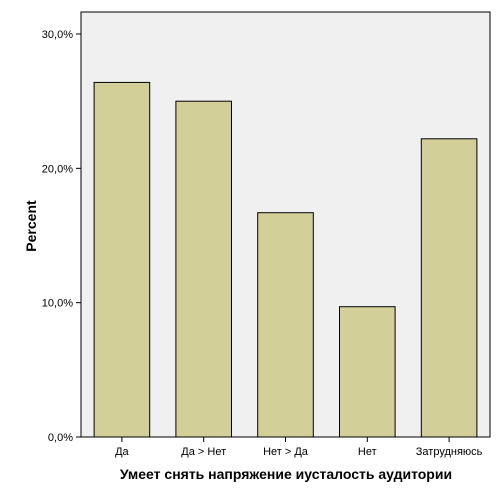 The height and width of the screenshot is (502, 502). Describe the element at coordinates (203, 452) in the screenshot. I see `x-tick-label-1: Да > Нет` at that location.